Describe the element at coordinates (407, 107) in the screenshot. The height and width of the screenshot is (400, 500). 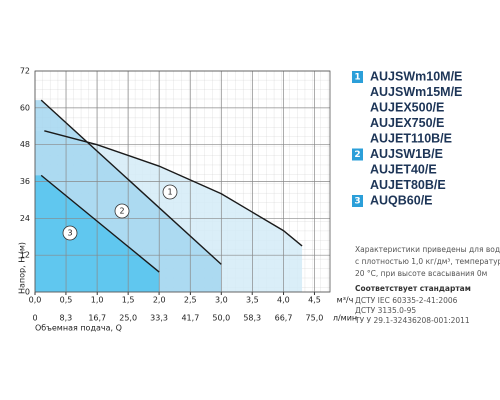
I see `model-name: AUJEX500/E` at that location.